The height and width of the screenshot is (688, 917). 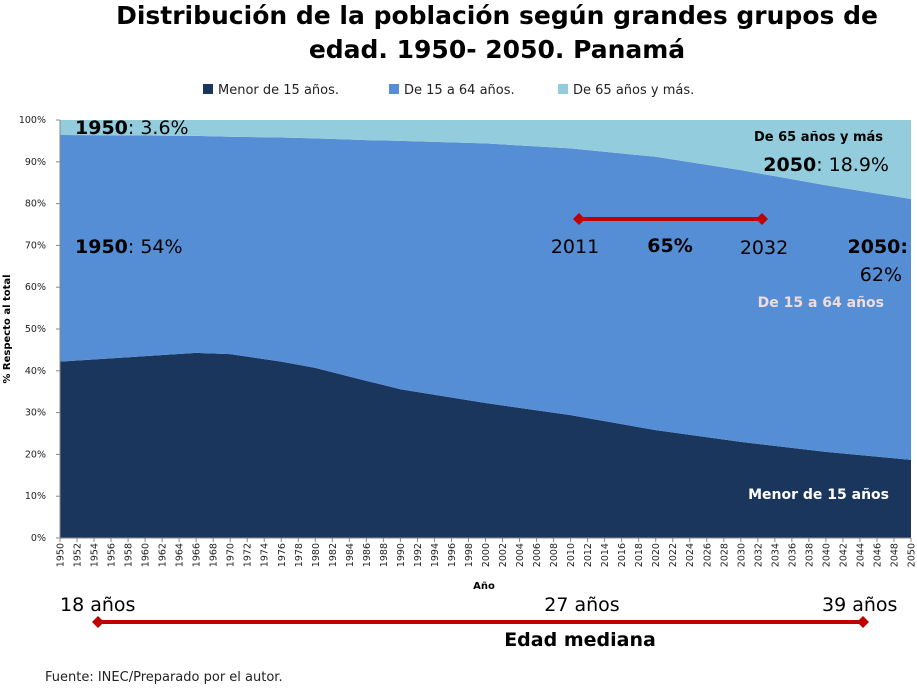 I want to click on x-tick-label: 1992, so click(x=418, y=555).